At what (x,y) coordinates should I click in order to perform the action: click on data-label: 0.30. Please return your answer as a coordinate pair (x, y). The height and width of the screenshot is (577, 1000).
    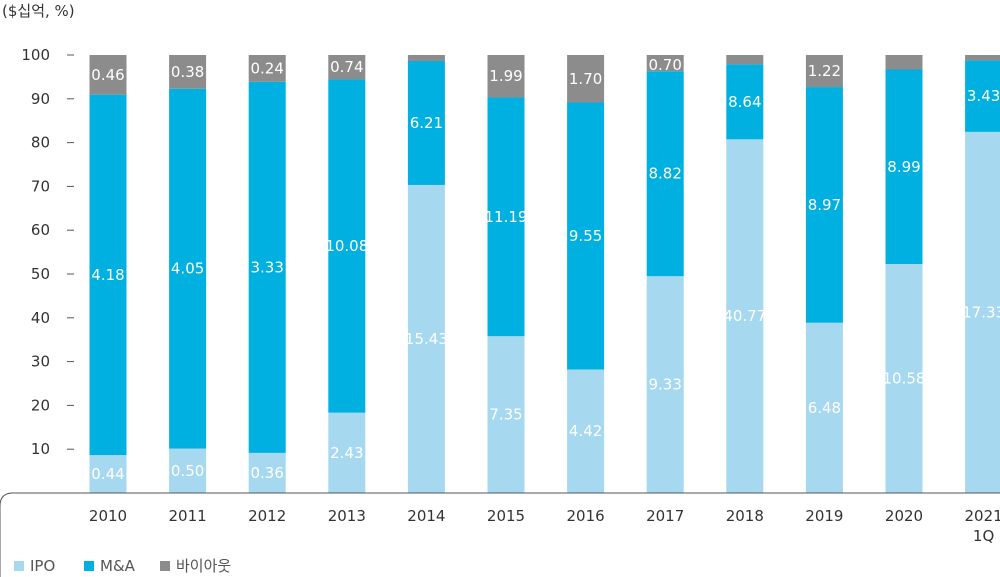
    Looking at the image, I should click on (426, 48).